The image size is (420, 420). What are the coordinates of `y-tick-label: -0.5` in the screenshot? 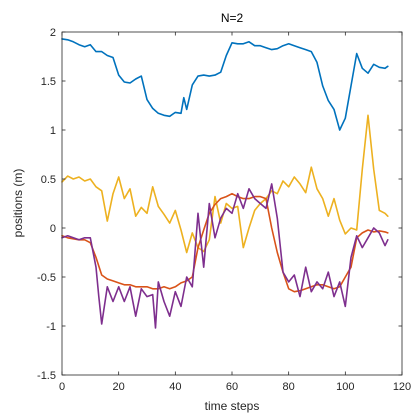 It's located at (46, 278).